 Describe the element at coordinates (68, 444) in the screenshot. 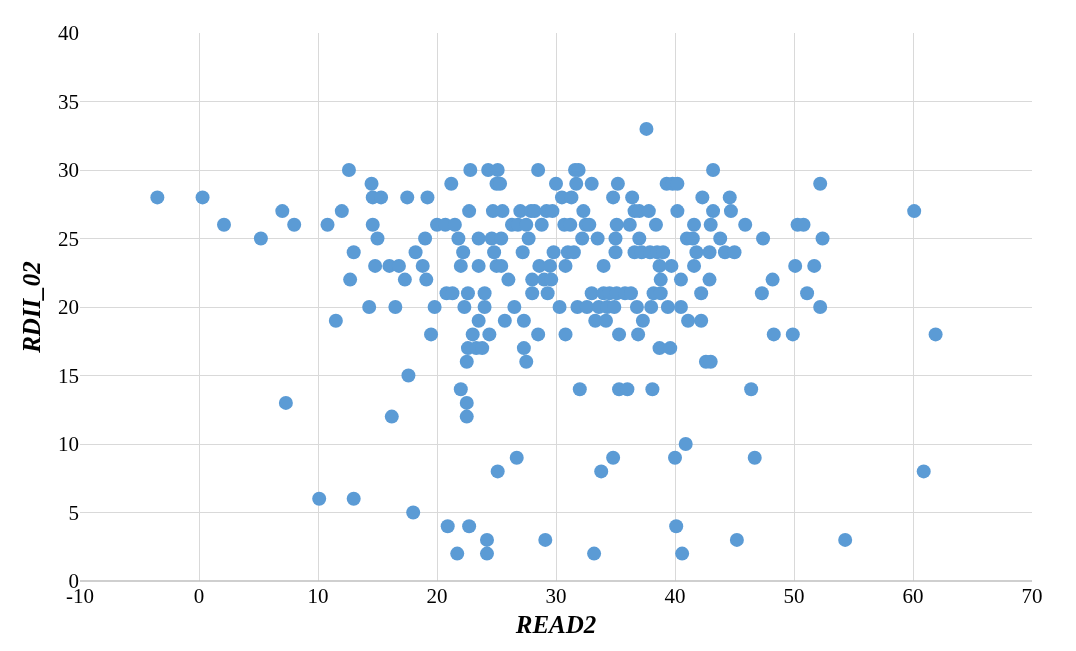

I see `y-tick-label: 10` at that location.